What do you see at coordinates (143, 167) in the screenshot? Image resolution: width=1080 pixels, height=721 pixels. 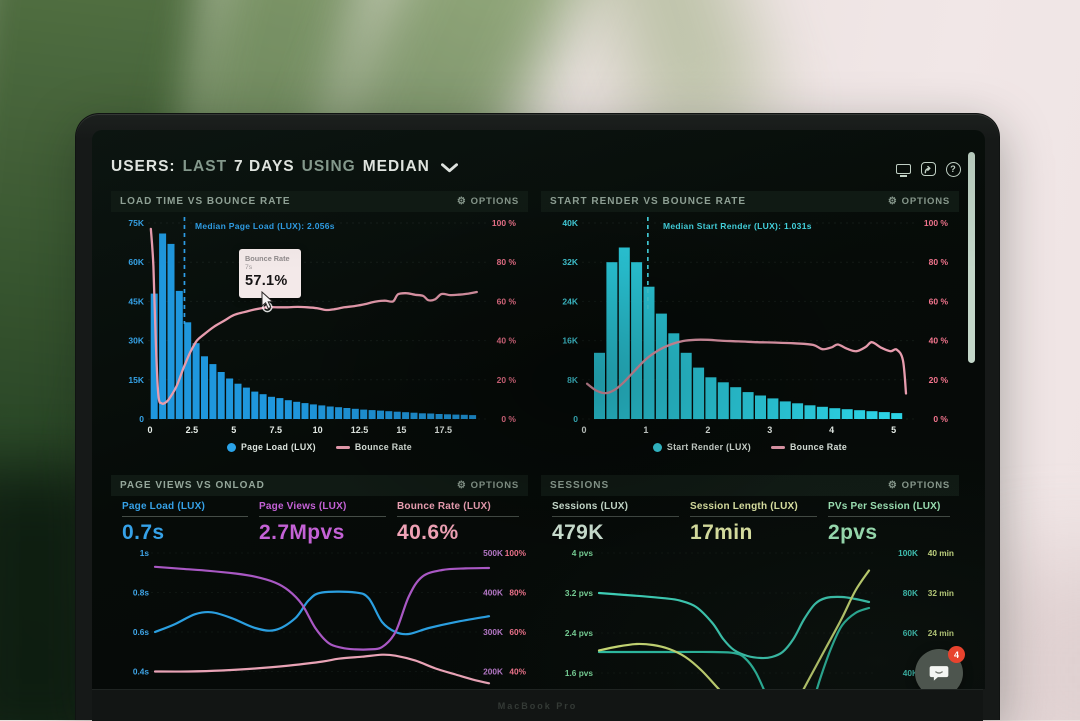 I see `title-users: USERS:` at bounding box center [143, 167].